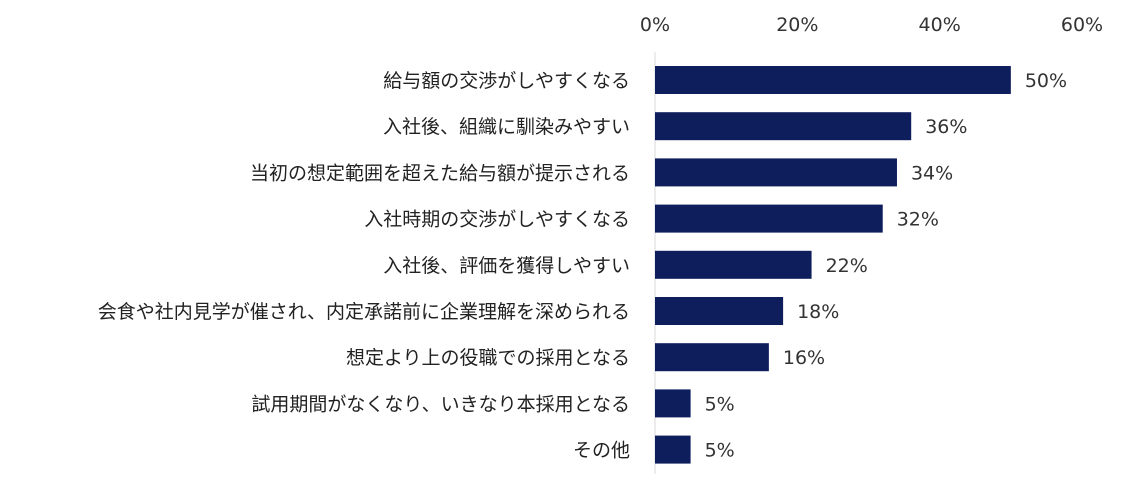  What do you see at coordinates (506, 266) in the screenshot?
I see `category-label: 入社後、評価を獲得しやすい` at bounding box center [506, 266].